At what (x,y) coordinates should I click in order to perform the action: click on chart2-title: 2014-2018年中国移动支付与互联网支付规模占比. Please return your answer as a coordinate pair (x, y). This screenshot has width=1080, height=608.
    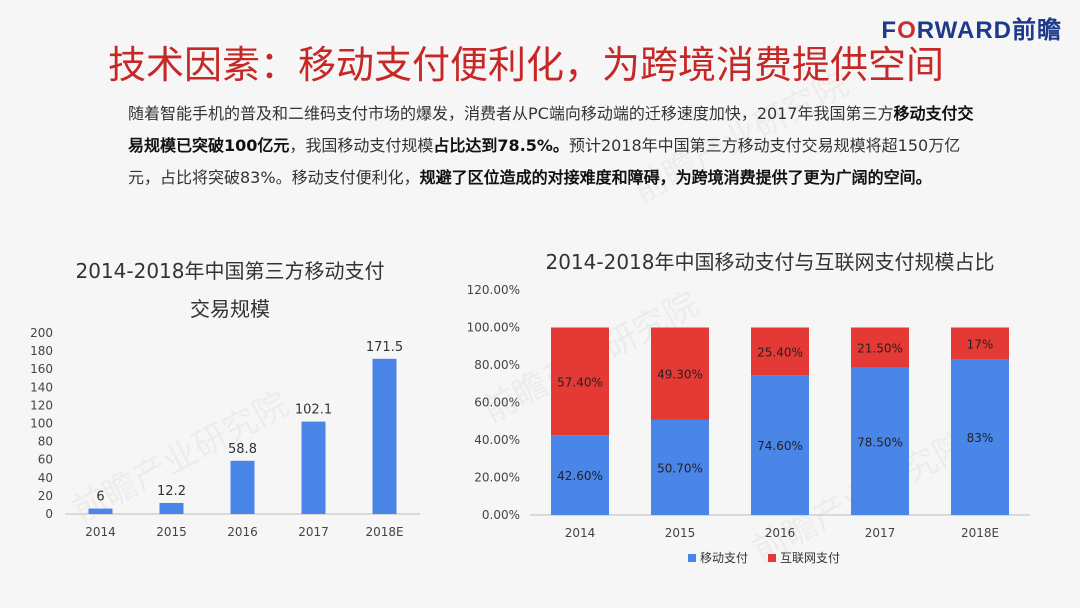
    Looking at the image, I should click on (770, 262).